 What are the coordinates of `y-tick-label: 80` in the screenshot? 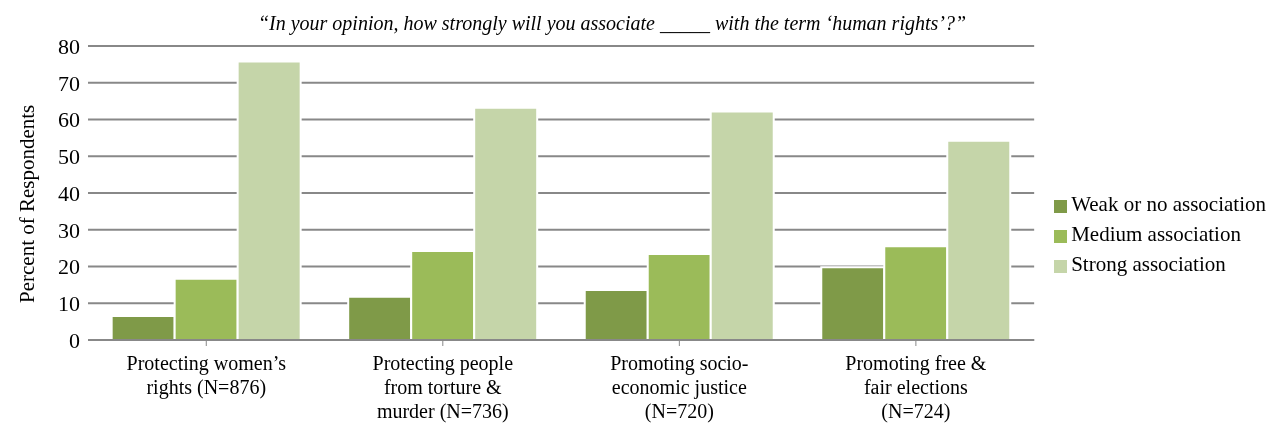 It's located at (69, 46).